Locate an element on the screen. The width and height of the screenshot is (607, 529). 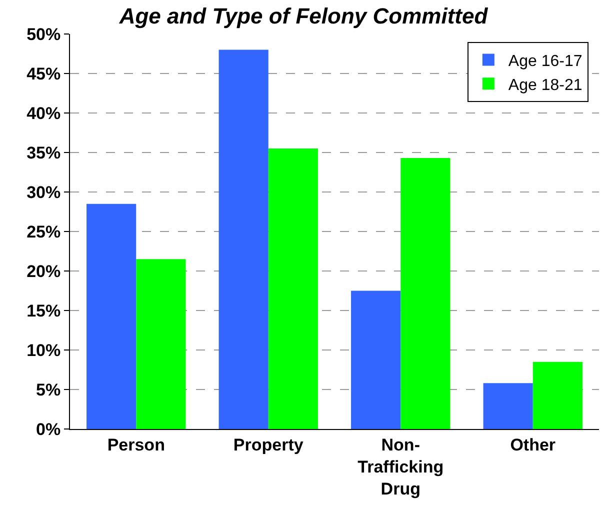
y-tick-label: 50% is located at coordinates (43, 34).